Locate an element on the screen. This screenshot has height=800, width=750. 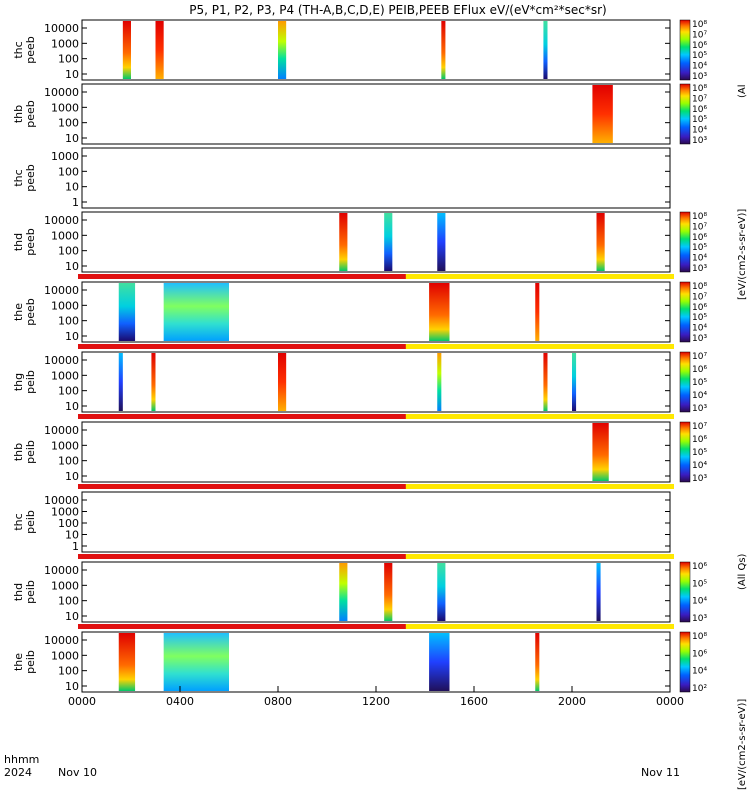
x-tick-label: 0400 is located at coordinates (180, 701).